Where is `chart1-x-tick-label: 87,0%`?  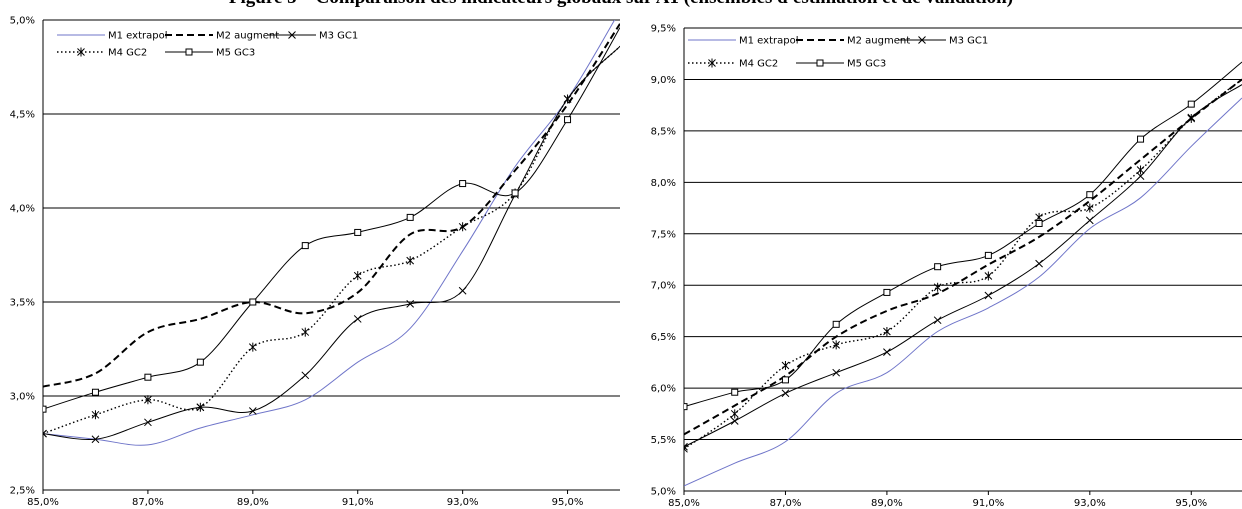
chart1-x-tick-label: 87,0% is located at coordinates (786, 503).